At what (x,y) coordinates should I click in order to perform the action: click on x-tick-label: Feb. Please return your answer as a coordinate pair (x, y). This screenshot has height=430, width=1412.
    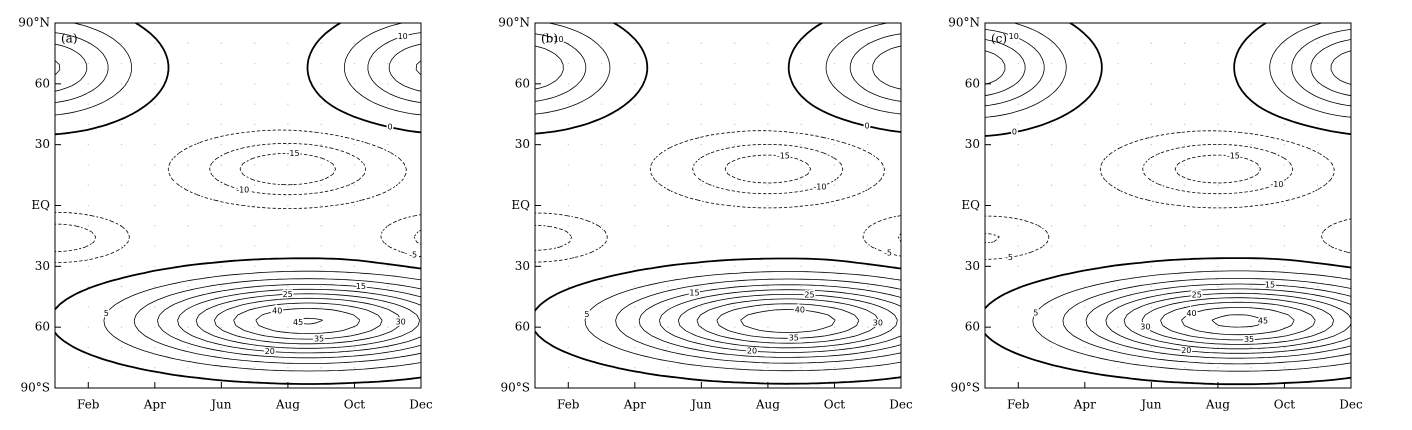
    Looking at the image, I should click on (1018, 405).